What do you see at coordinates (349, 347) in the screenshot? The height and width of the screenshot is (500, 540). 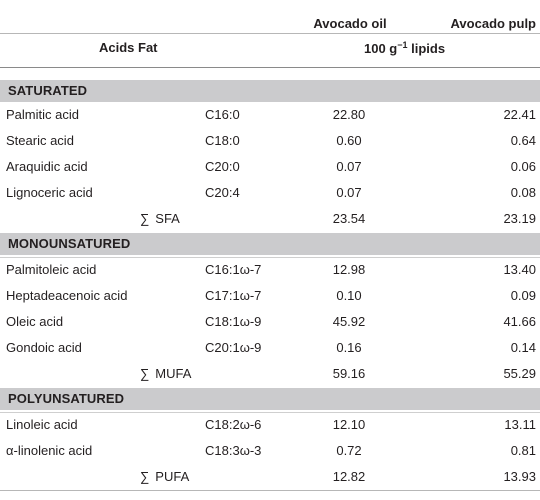 I see `oil-value: 0.16` at bounding box center [349, 347].